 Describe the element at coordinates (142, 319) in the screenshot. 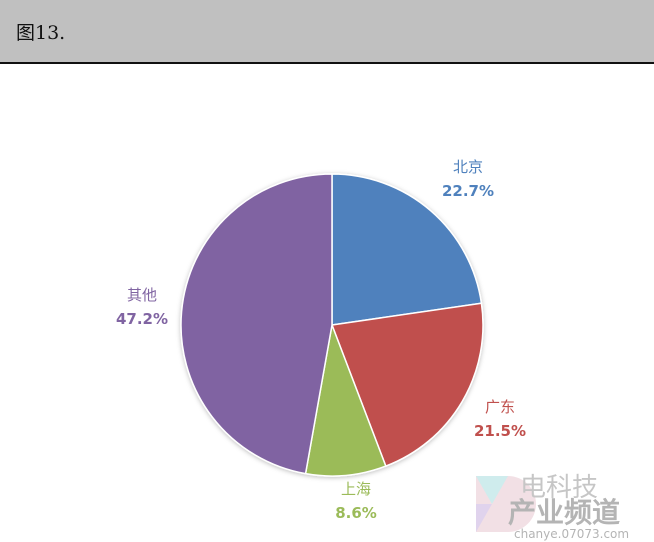

I see `slice-value-label: 47.2%` at that location.